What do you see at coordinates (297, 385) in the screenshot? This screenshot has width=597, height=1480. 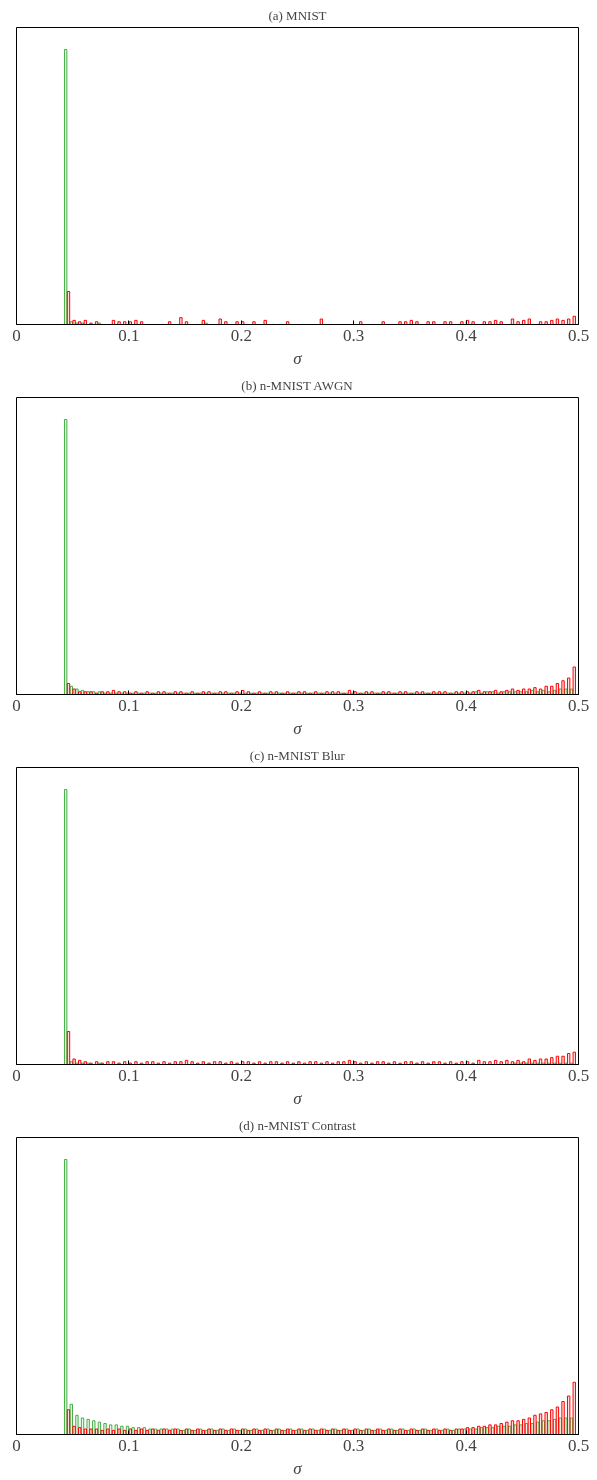 I see `chart-title: (b) n-MNIST AWGN` at bounding box center [297, 385].